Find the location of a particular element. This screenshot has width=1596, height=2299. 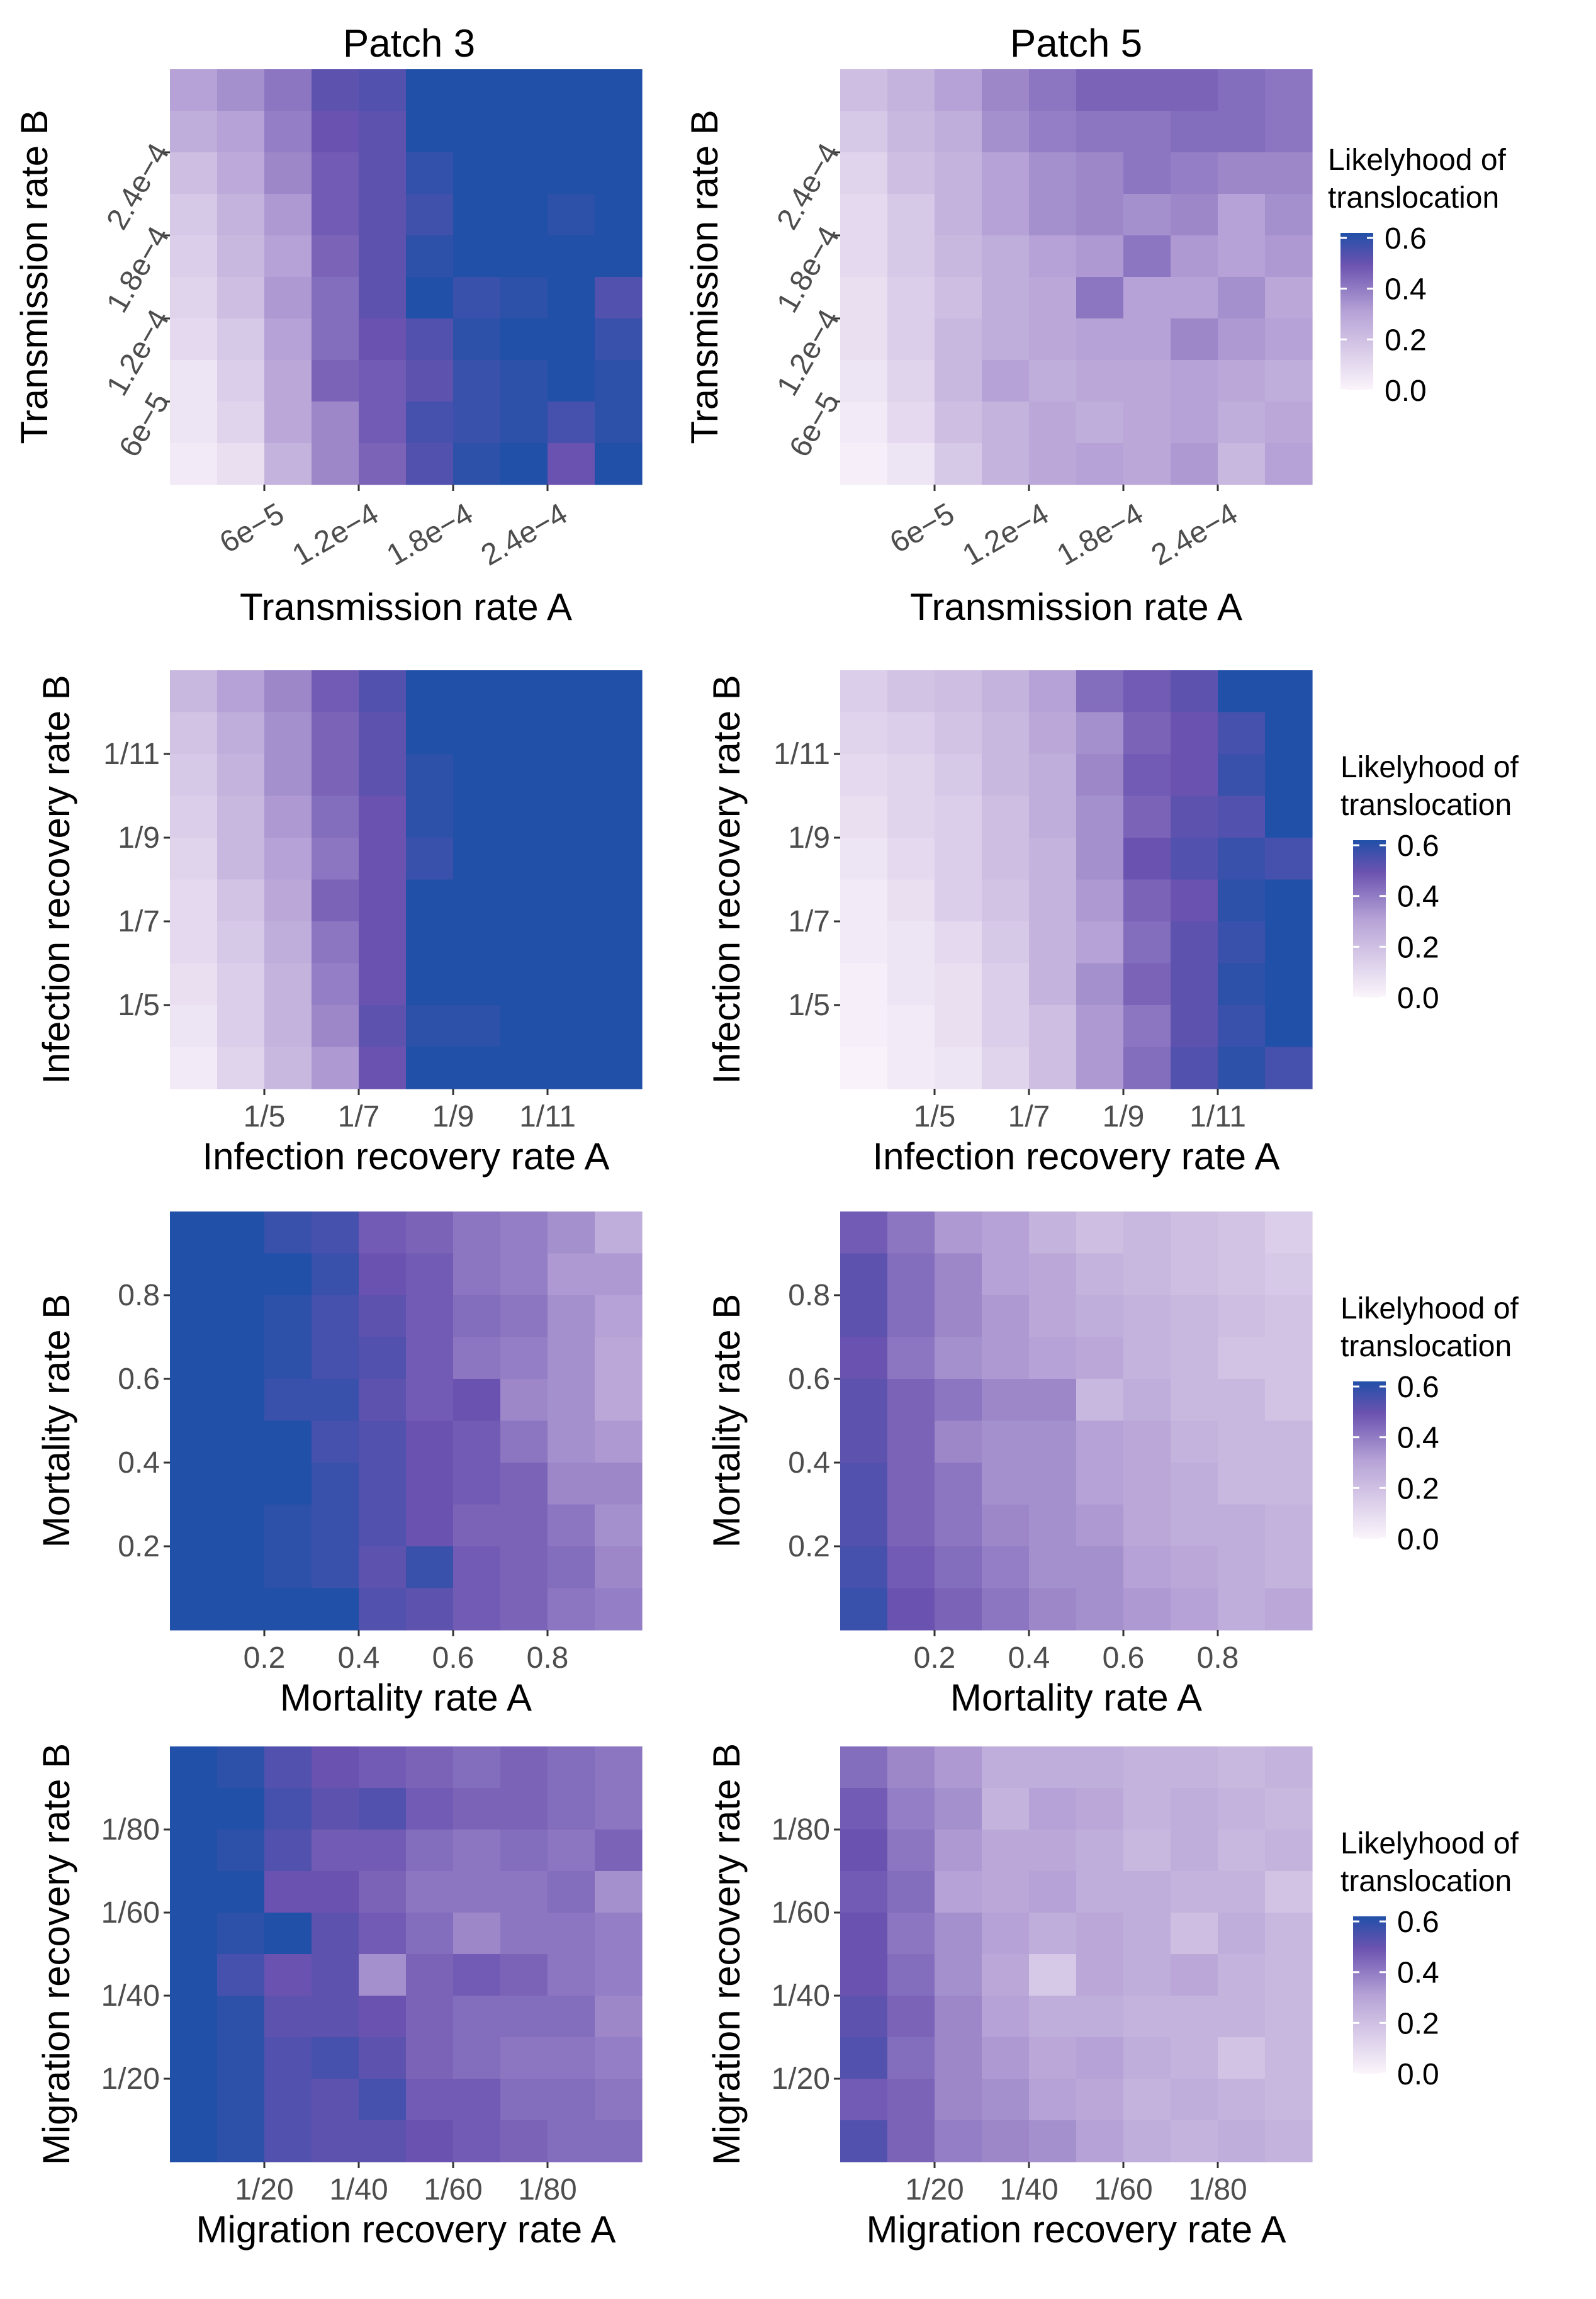

legend-tick-label: 0.4 is located at coordinates (1418, 1973).